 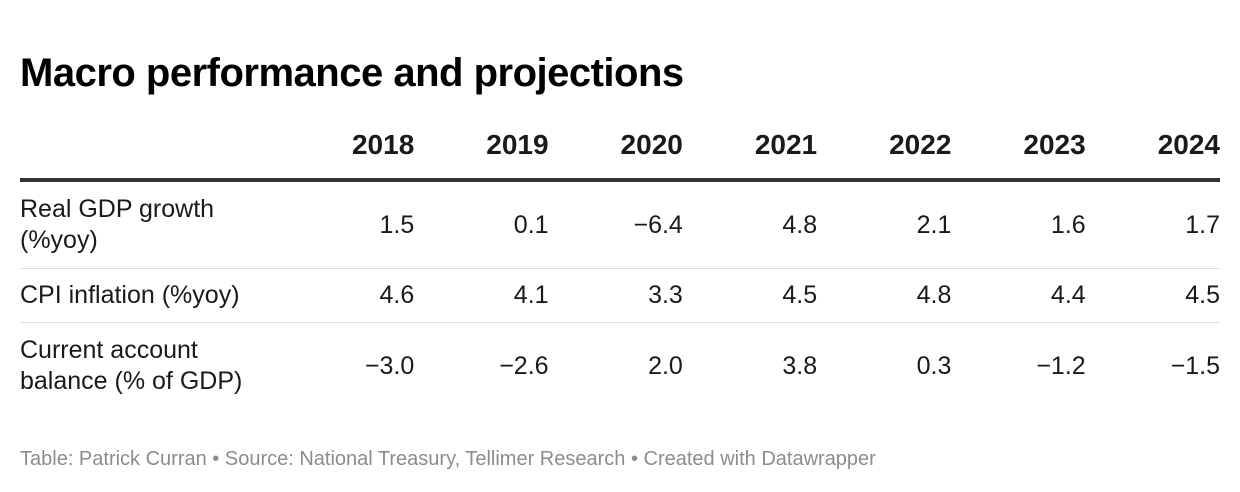 What do you see at coordinates (347, 224) in the screenshot?
I see `cell-gdp-2018: 1.5` at bounding box center [347, 224].